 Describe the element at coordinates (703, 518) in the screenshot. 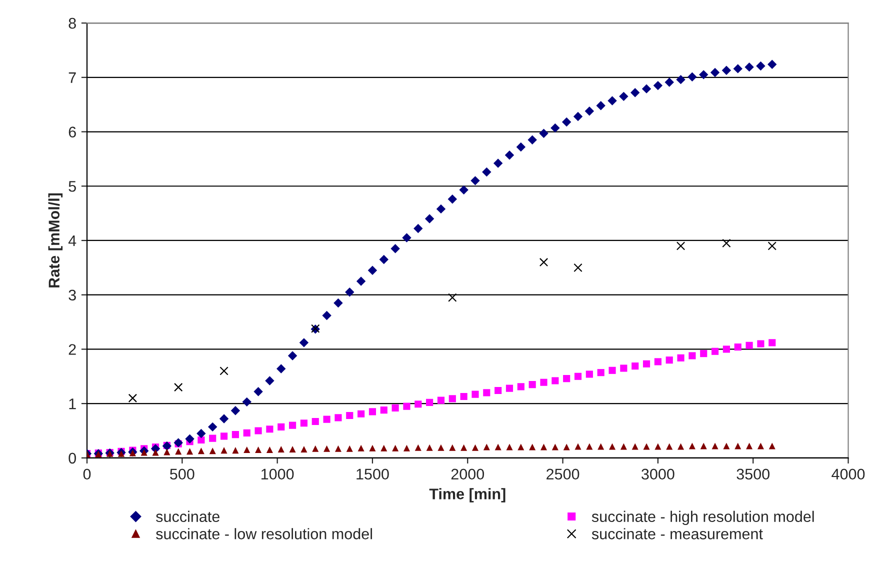

I see `legend-label: succinate - high resolution model` at that location.